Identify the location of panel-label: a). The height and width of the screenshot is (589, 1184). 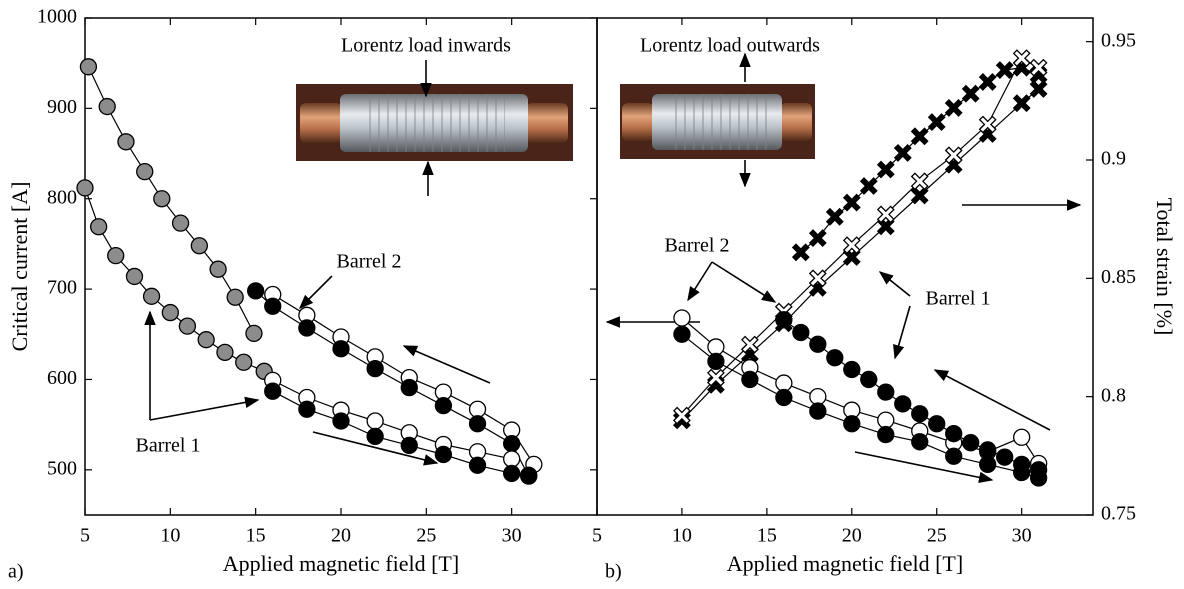
(16, 572).